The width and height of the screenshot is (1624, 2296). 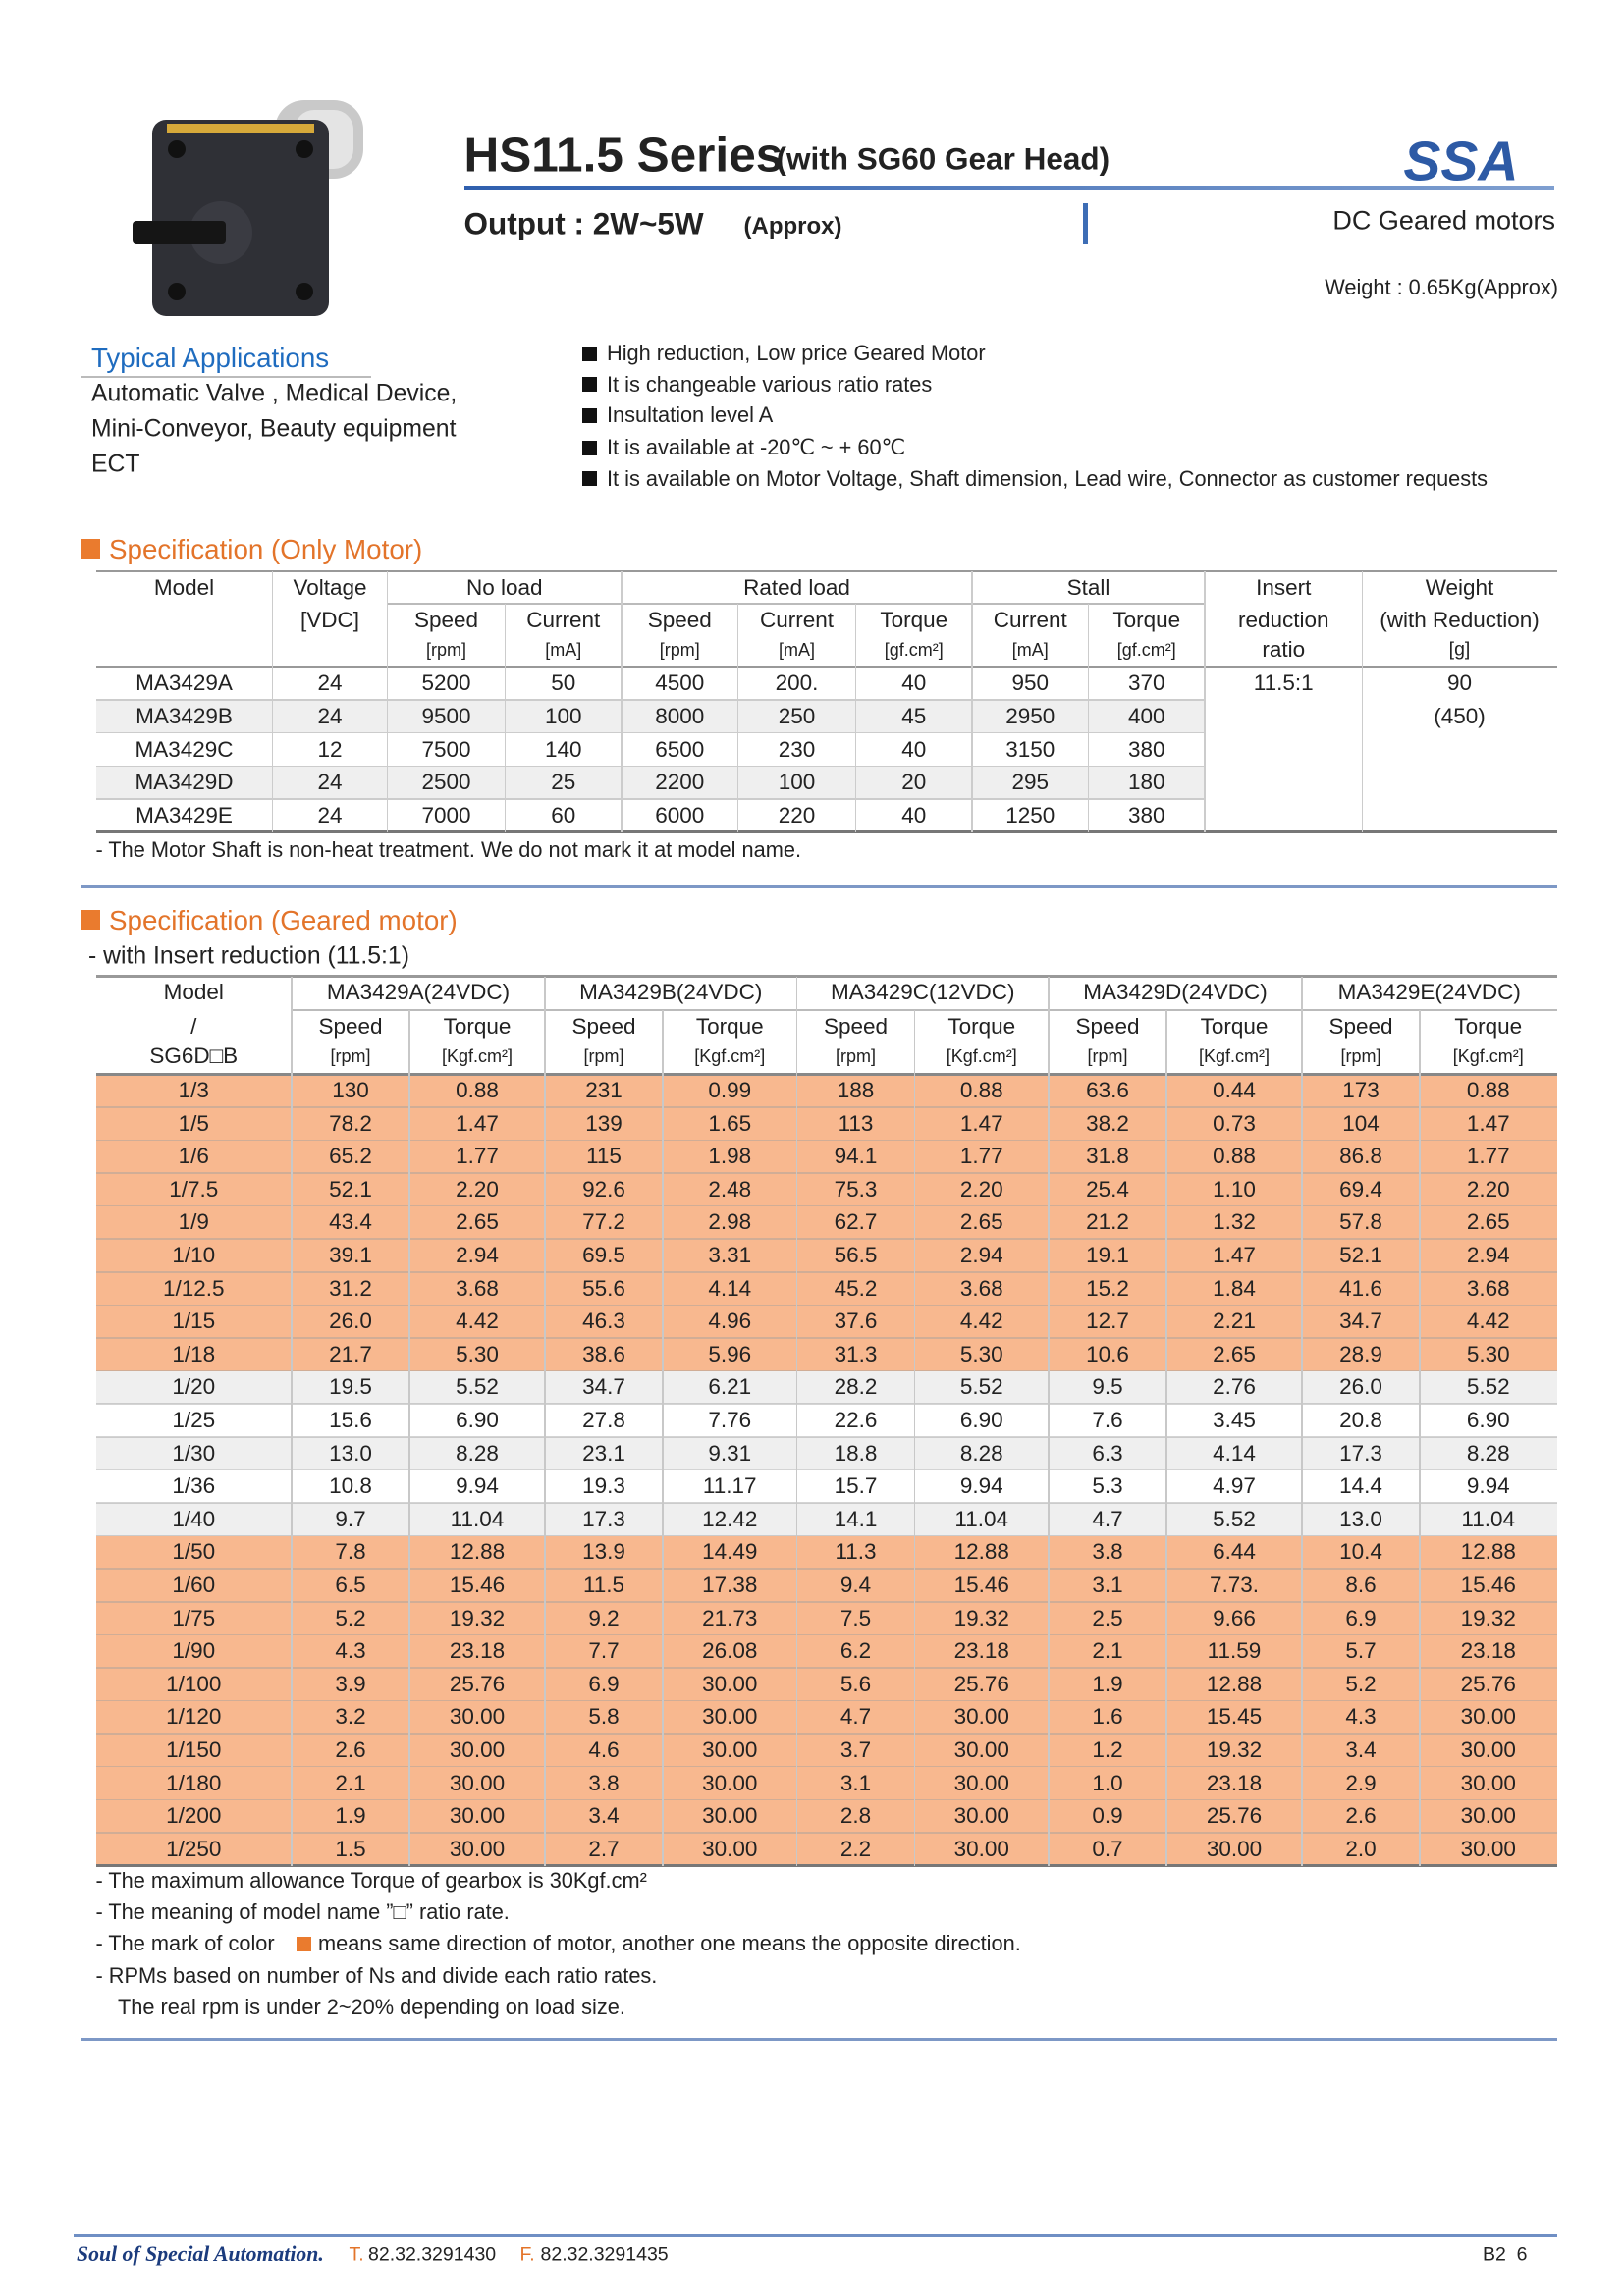 I want to click on text: 1.77, so click(x=477, y=1155).